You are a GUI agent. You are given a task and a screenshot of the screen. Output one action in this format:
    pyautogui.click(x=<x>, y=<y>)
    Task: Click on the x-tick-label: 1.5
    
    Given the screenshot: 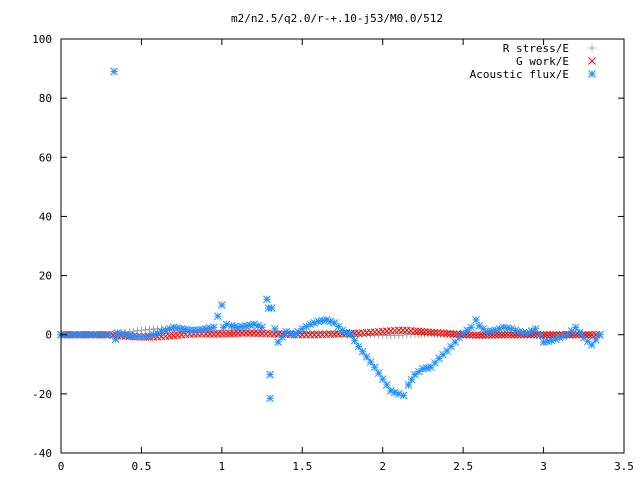 What is the action you would take?
    pyautogui.click(x=302, y=466)
    